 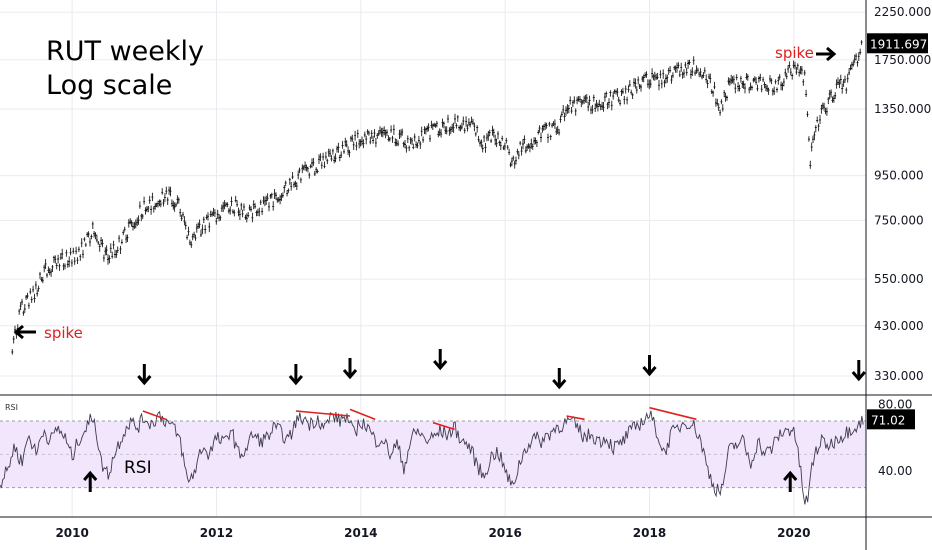 I want to click on last-rsi-label: 71.02, so click(x=888, y=420).